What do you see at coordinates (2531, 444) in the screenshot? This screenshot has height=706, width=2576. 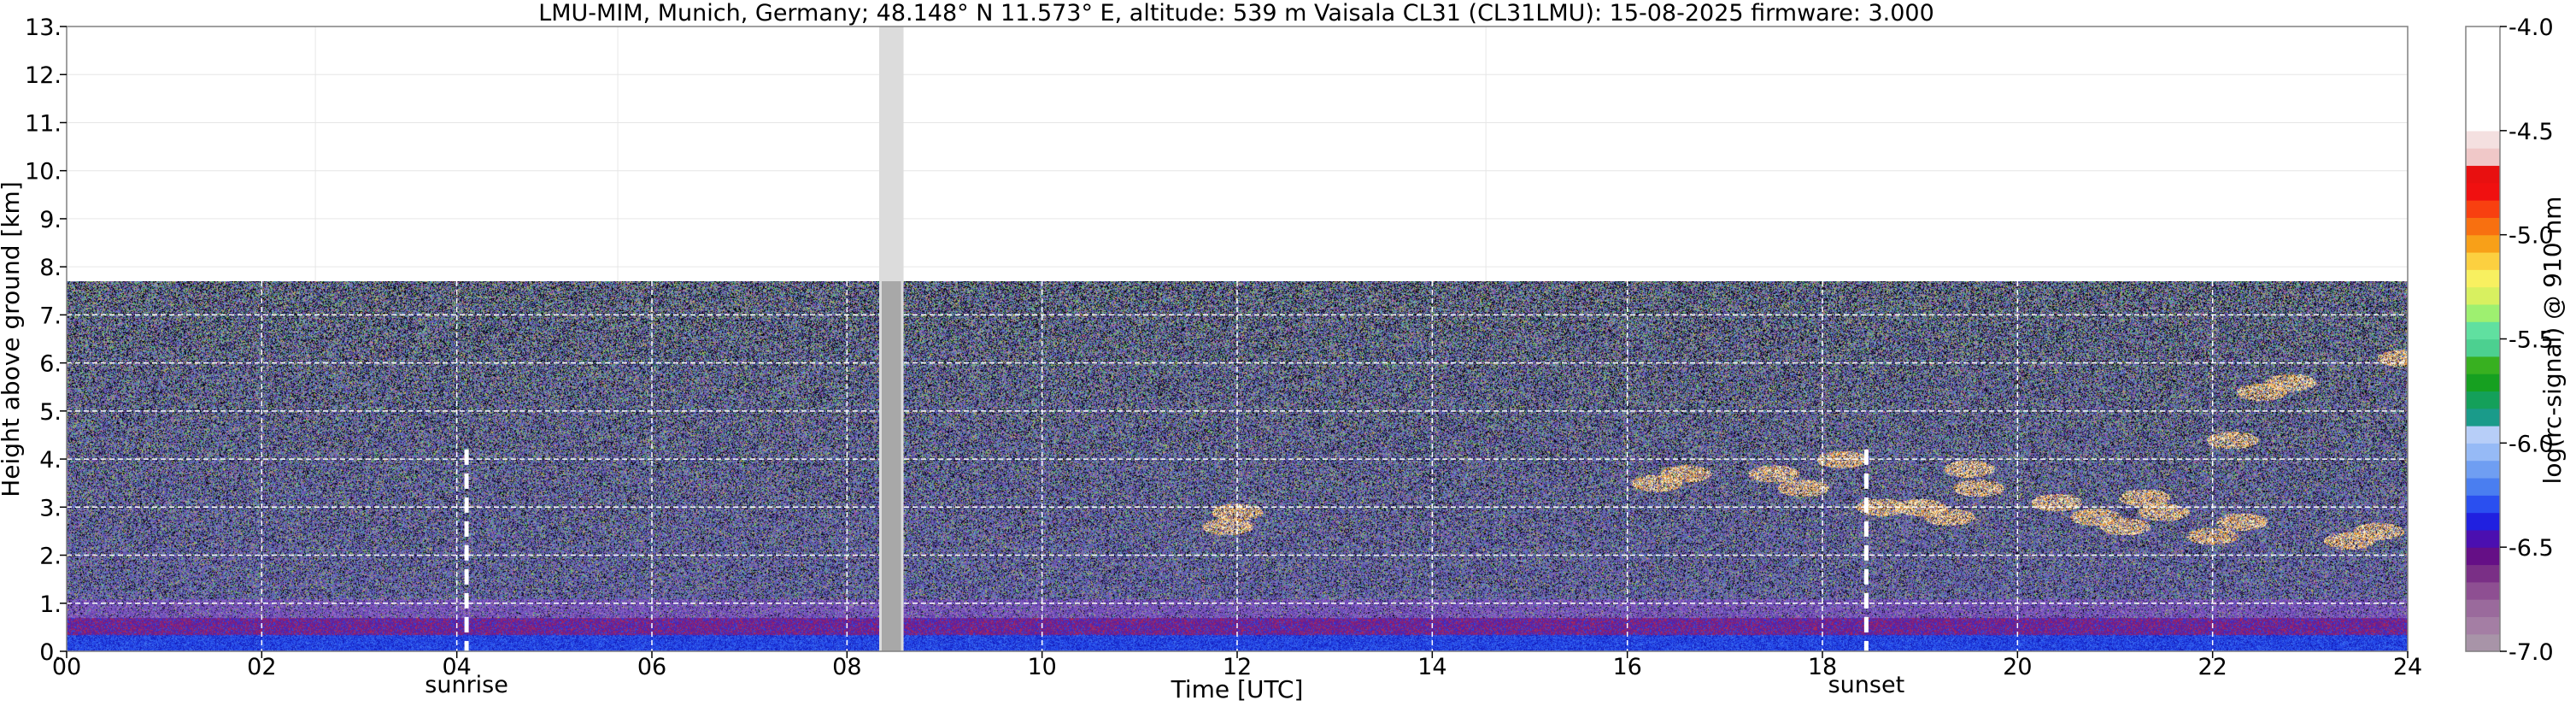 I see `colorbar-tick-label: -6.0` at bounding box center [2531, 444].